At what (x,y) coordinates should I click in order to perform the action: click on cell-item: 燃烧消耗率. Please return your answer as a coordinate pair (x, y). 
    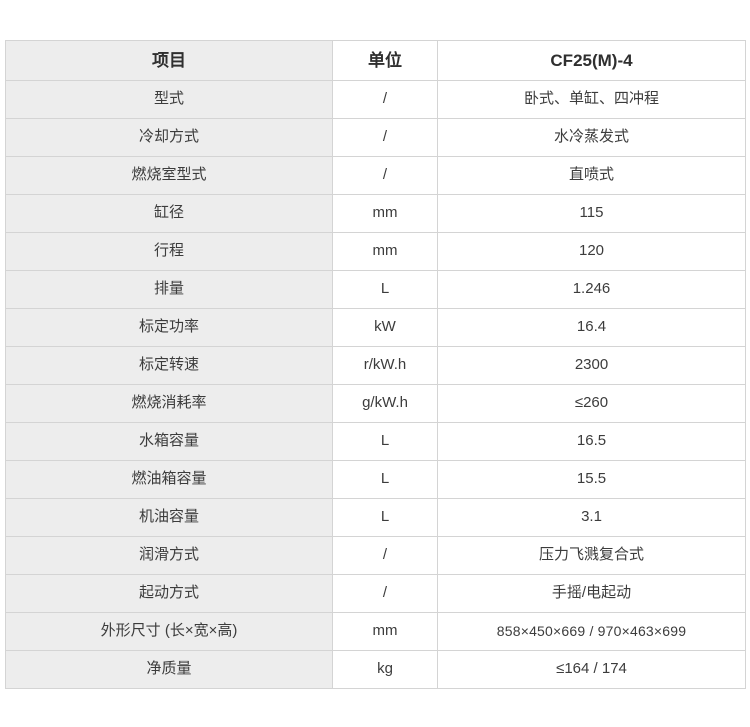
    Looking at the image, I should click on (169, 403).